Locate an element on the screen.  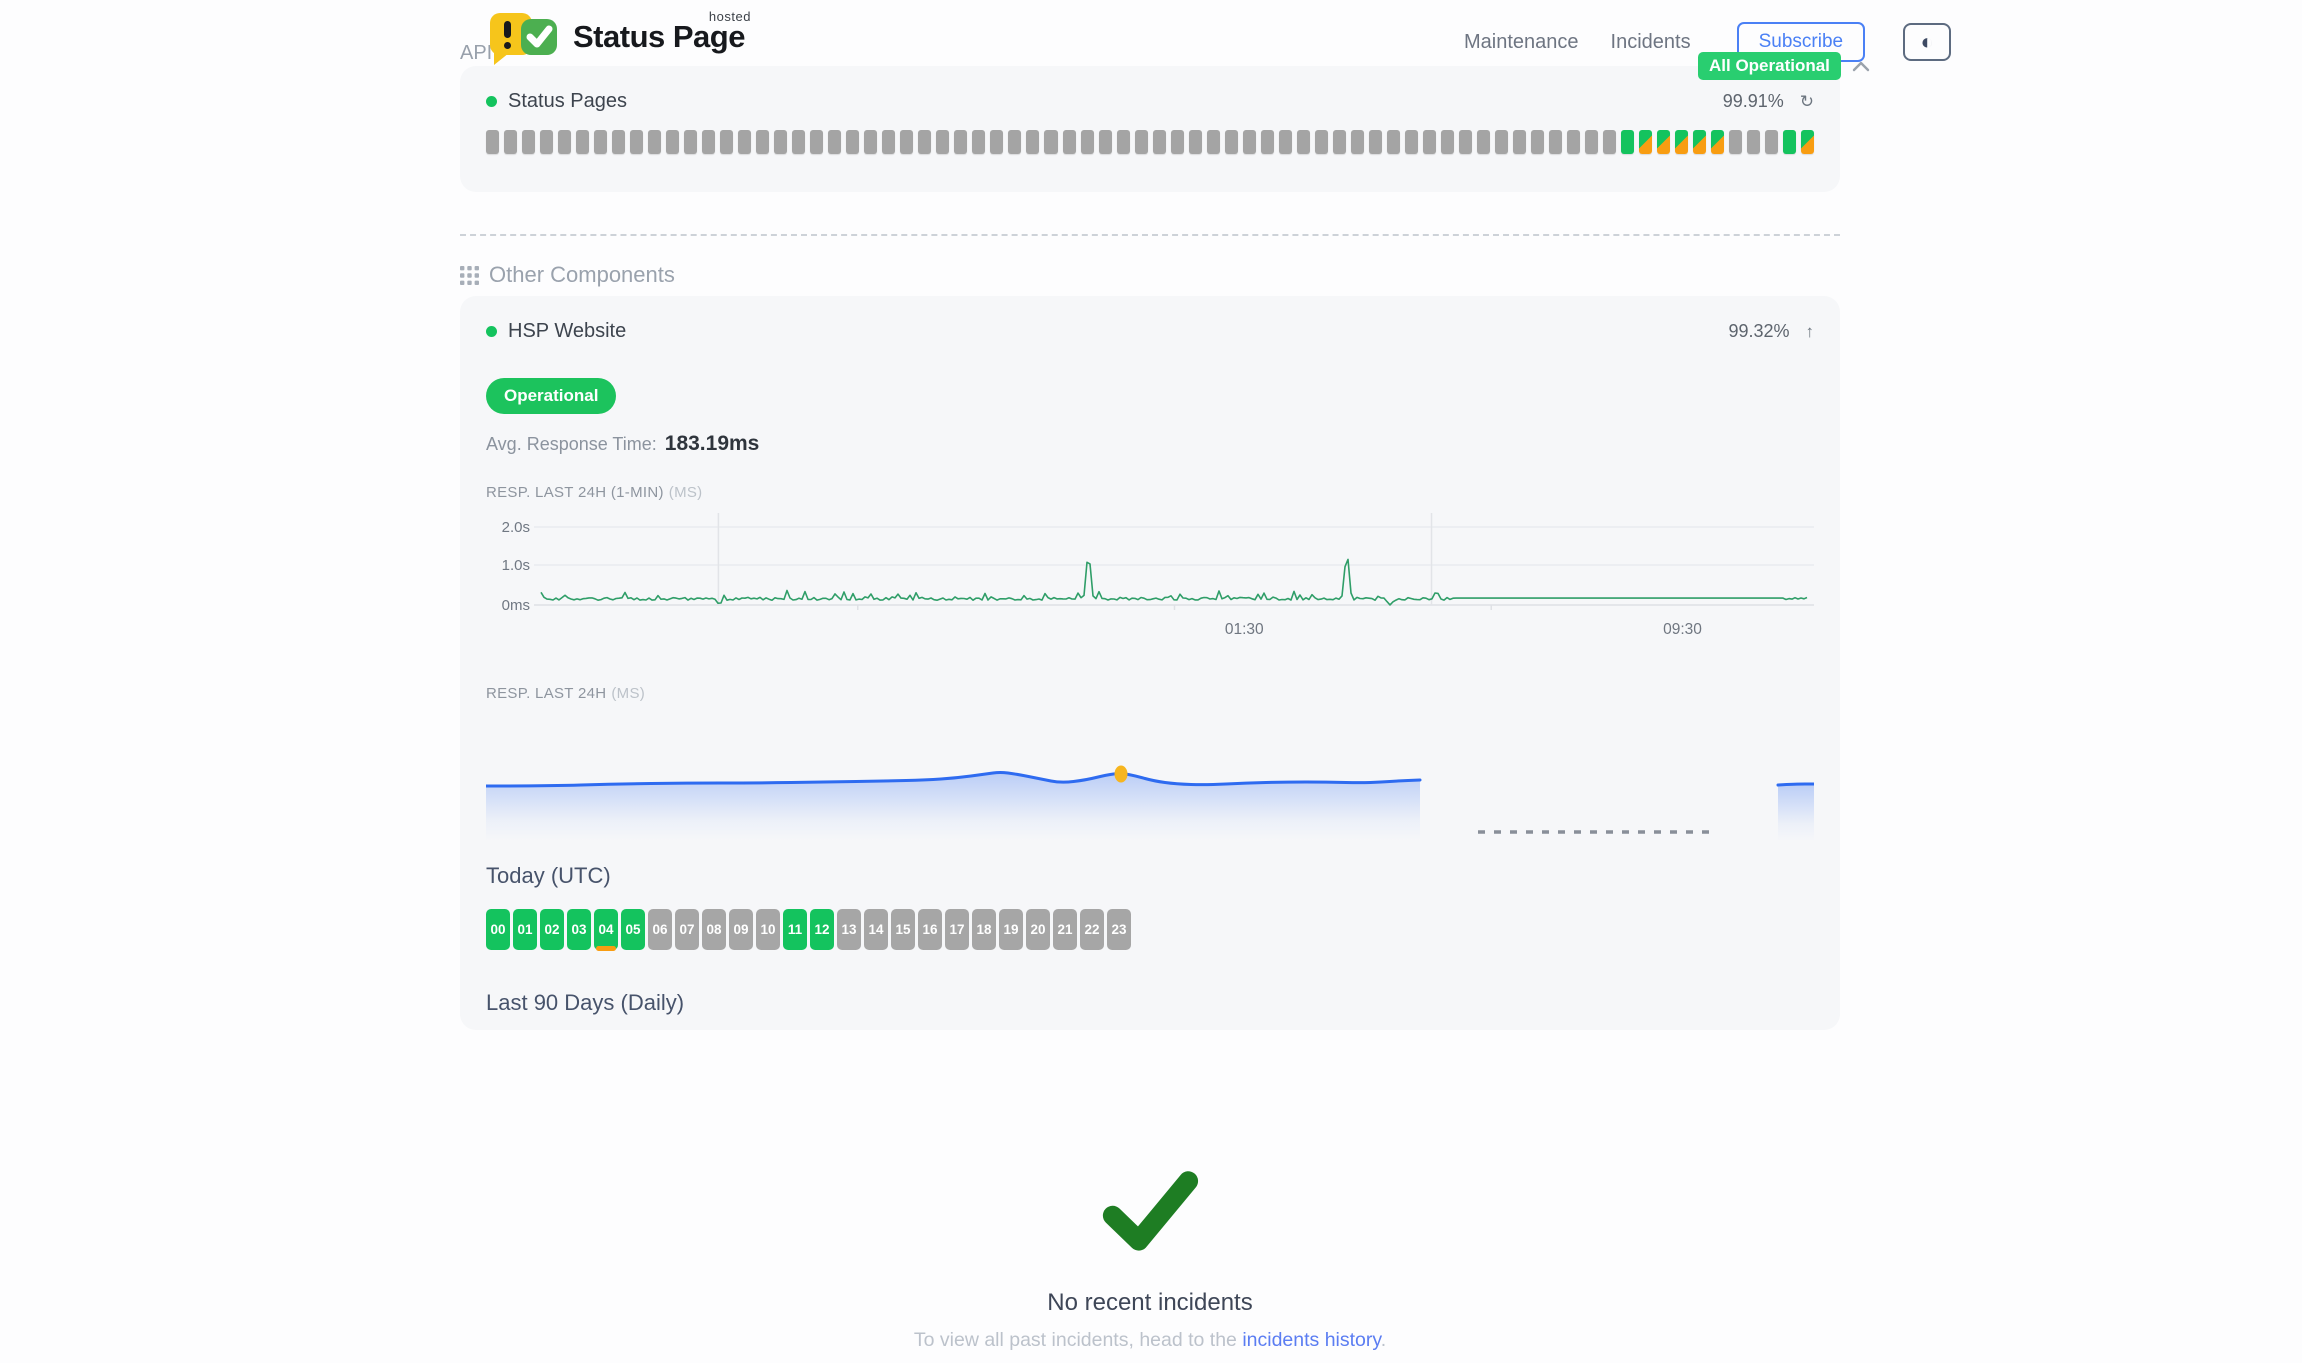
hour-block-23: 23 is located at coordinates (1119, 929).